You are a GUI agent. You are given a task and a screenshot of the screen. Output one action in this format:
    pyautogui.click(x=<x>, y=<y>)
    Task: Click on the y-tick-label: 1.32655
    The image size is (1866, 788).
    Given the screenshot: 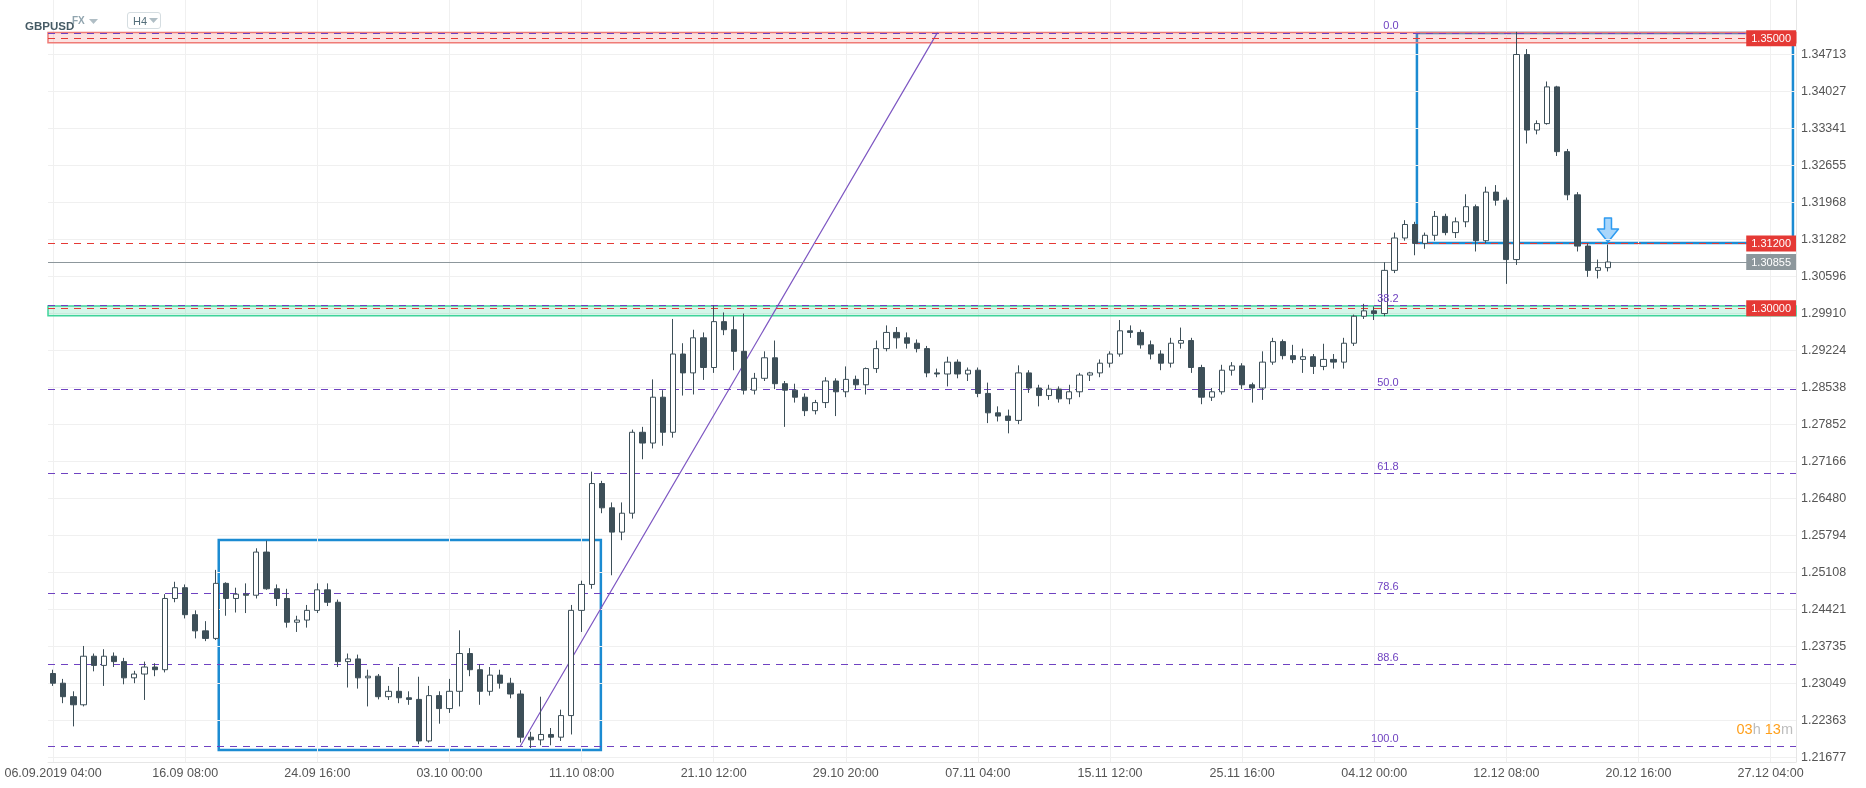 What is the action you would take?
    pyautogui.click(x=1824, y=164)
    